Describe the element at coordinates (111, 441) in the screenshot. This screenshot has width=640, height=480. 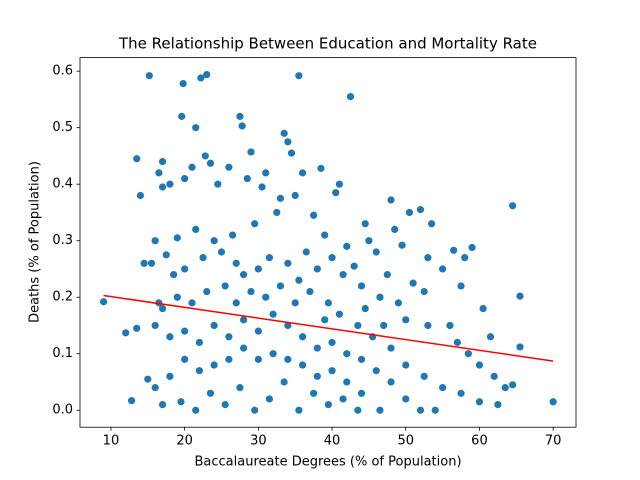
I see `x-tick-label: 10` at that location.